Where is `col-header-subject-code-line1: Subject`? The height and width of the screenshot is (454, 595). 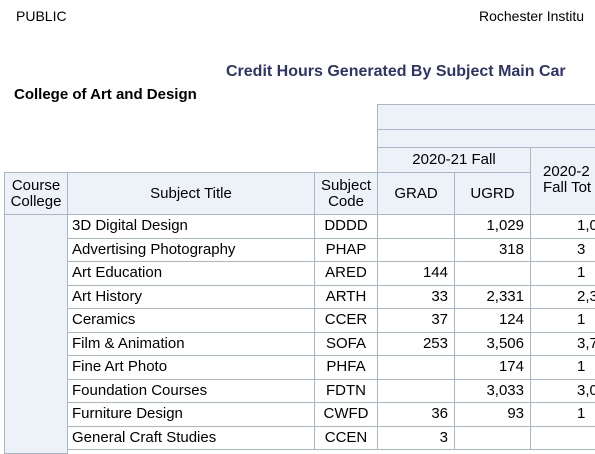 col-header-subject-code-line1: Subject is located at coordinates (346, 185).